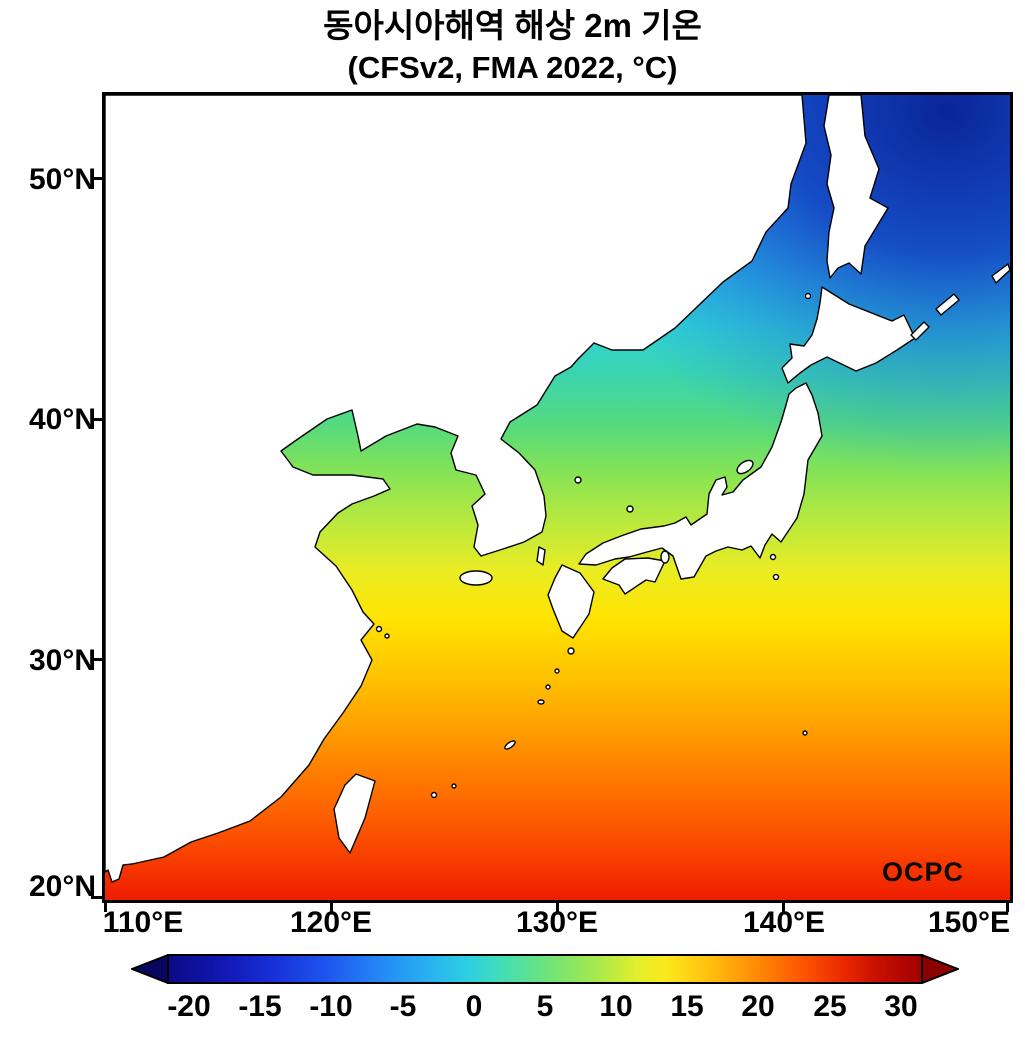 The image size is (1025, 1041). I want to click on y-tick-30n, so click(96, 659).